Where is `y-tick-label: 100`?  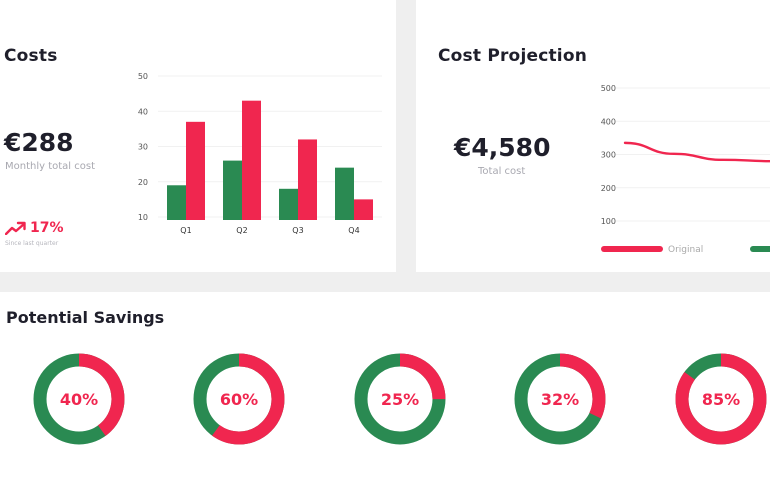
y-tick-label: 100 is located at coordinates (608, 221).